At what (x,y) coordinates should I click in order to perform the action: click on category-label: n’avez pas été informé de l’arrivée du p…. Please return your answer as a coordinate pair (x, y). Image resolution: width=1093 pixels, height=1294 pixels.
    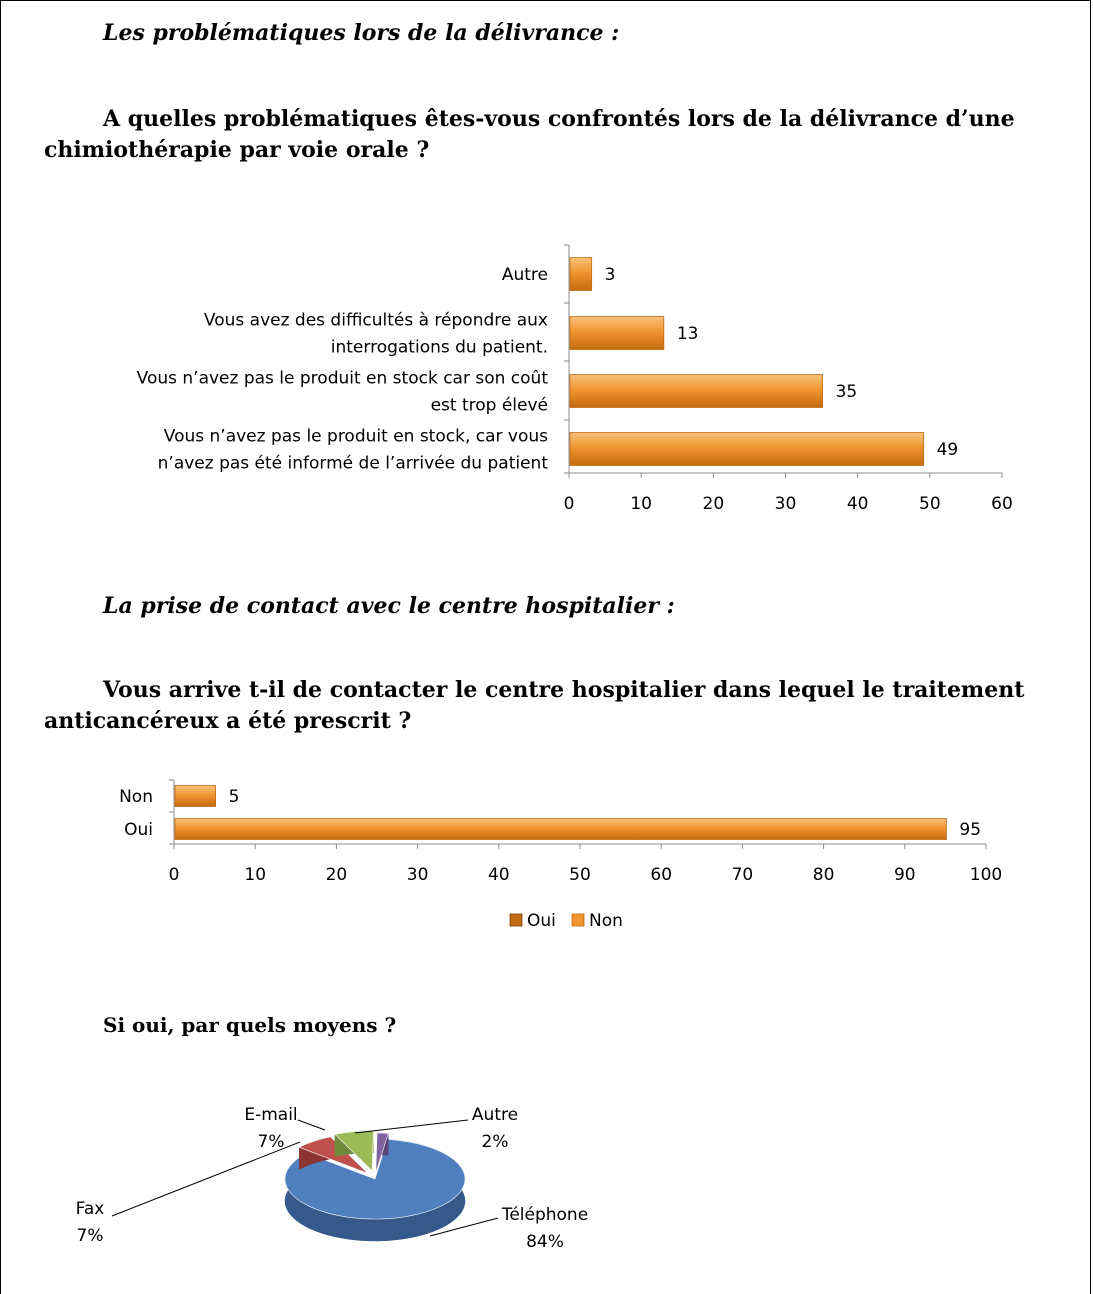
    Looking at the image, I should click on (353, 464).